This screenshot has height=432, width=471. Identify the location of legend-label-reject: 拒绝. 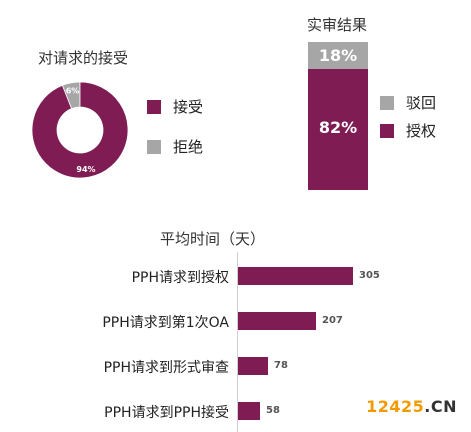
(188, 147).